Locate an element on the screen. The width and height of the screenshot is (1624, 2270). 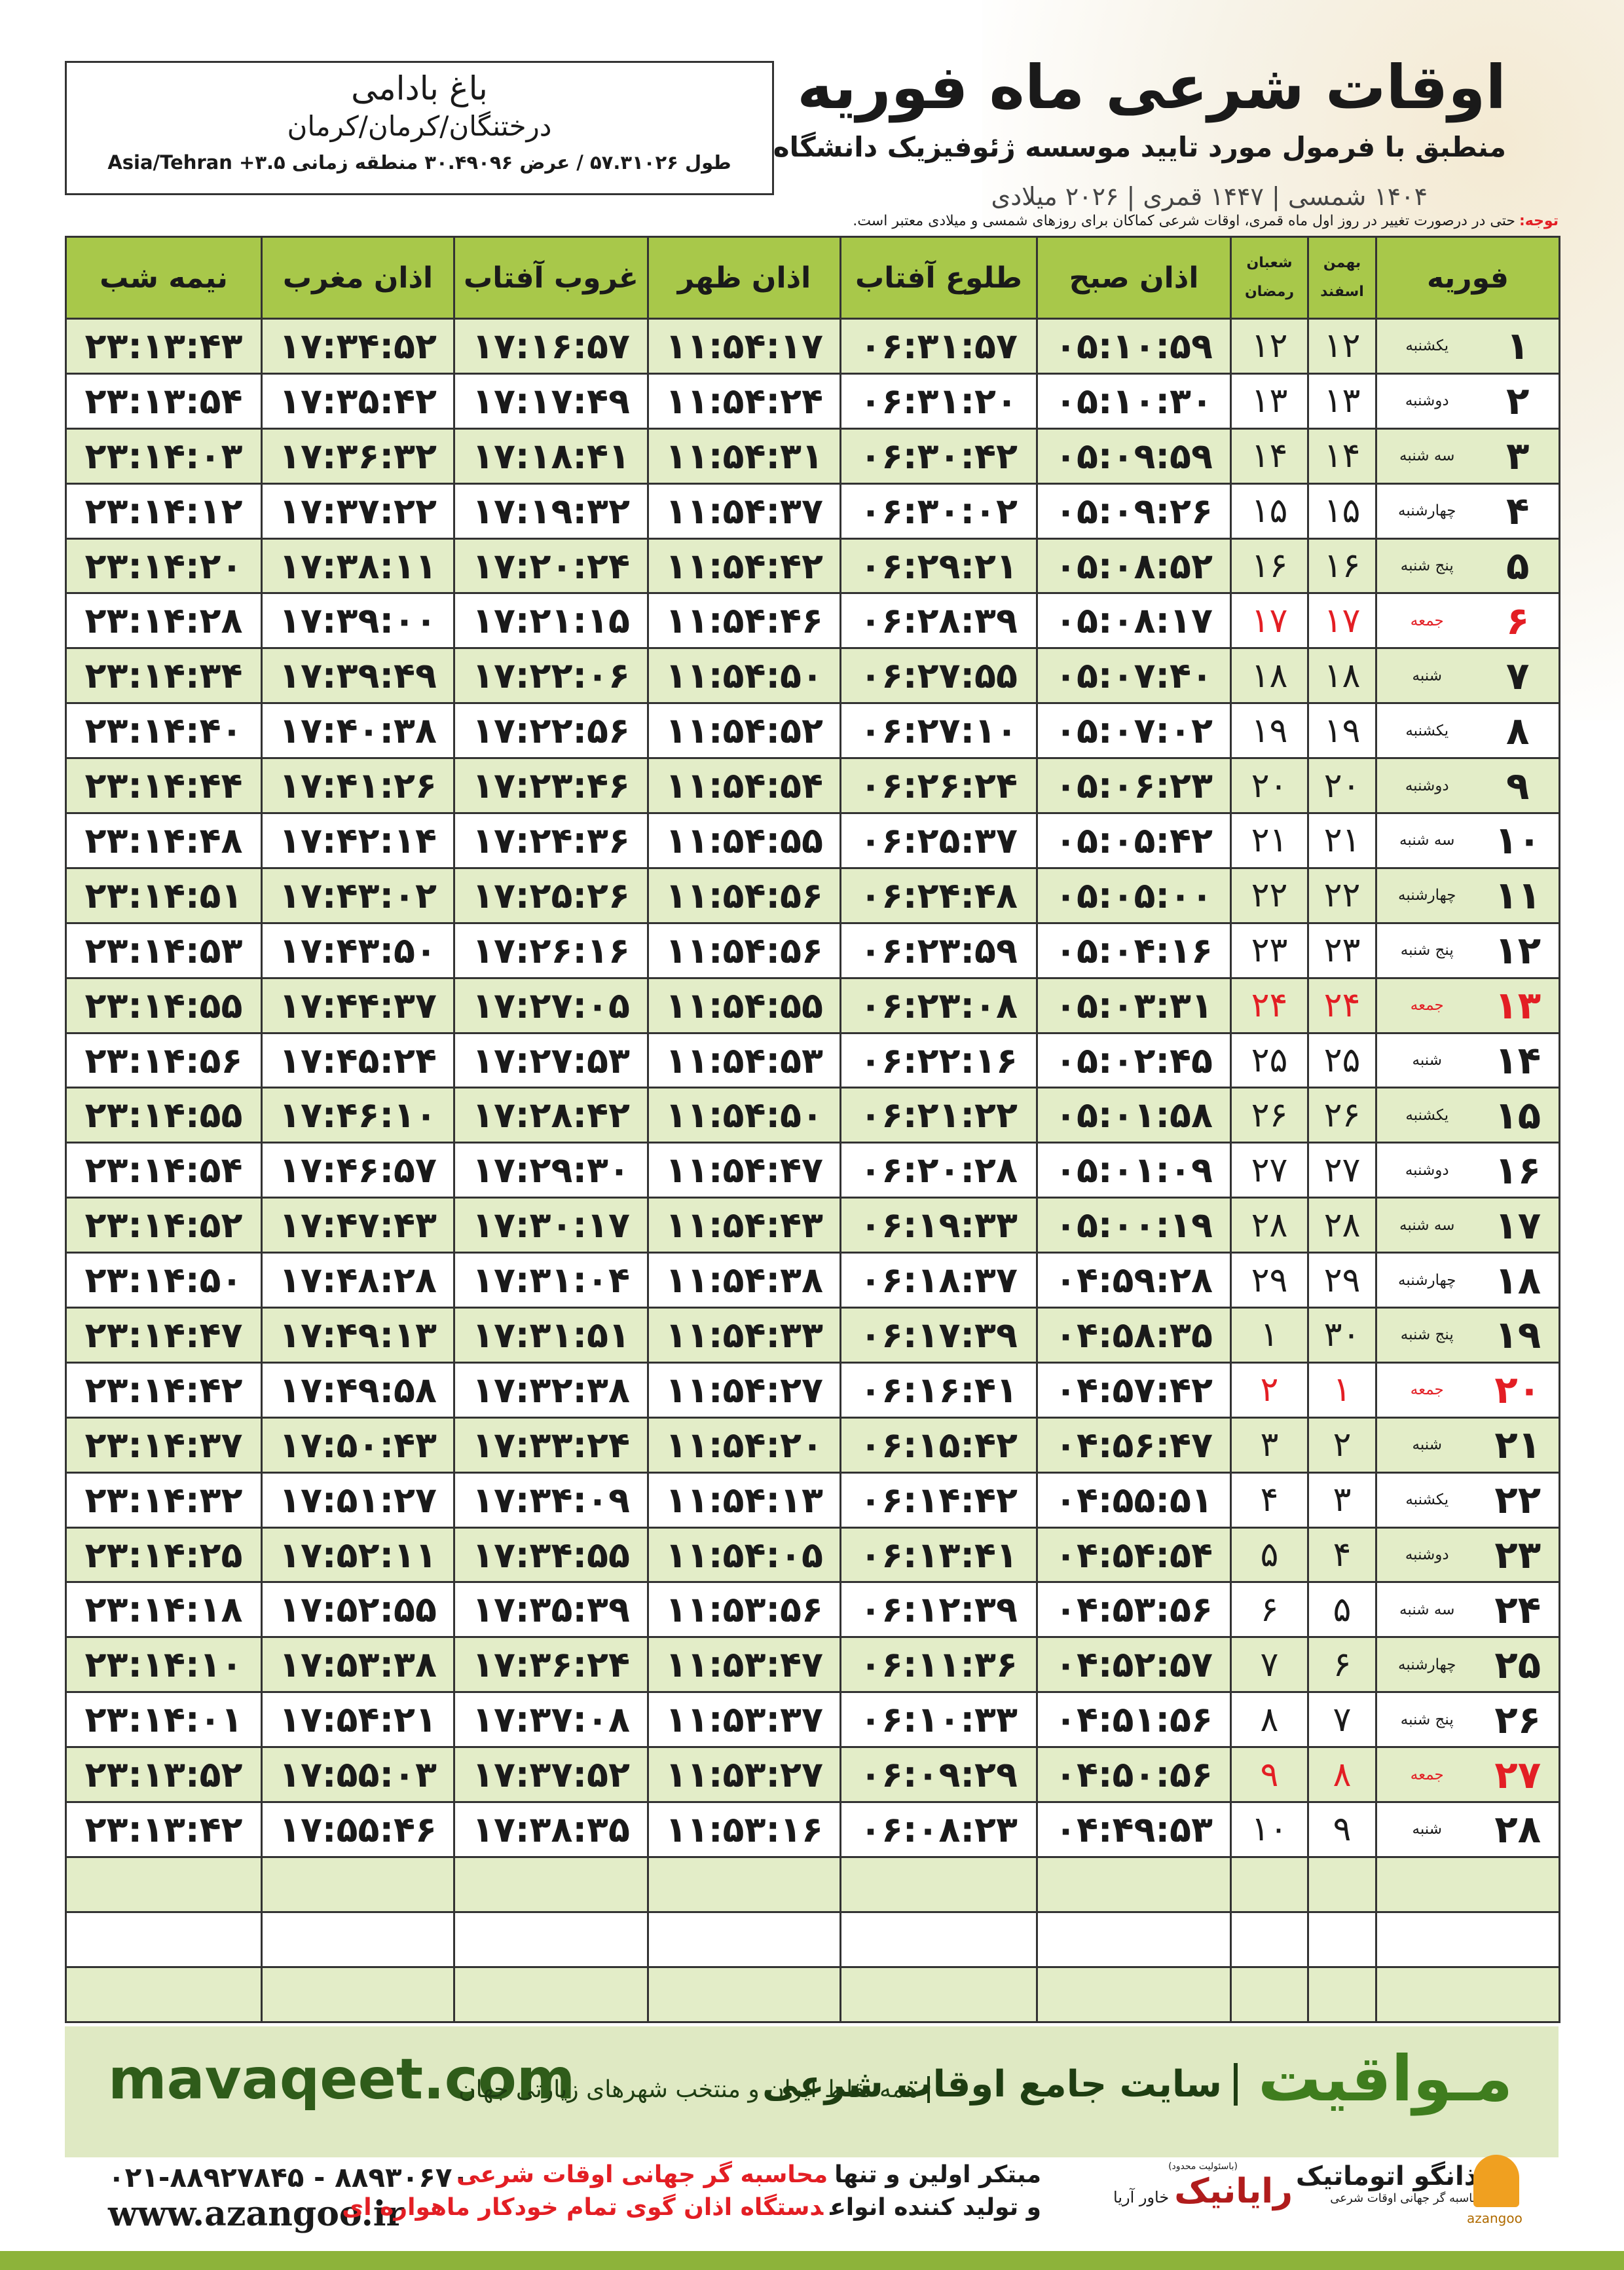
day-number: ۲ is located at coordinates (1518, 401).